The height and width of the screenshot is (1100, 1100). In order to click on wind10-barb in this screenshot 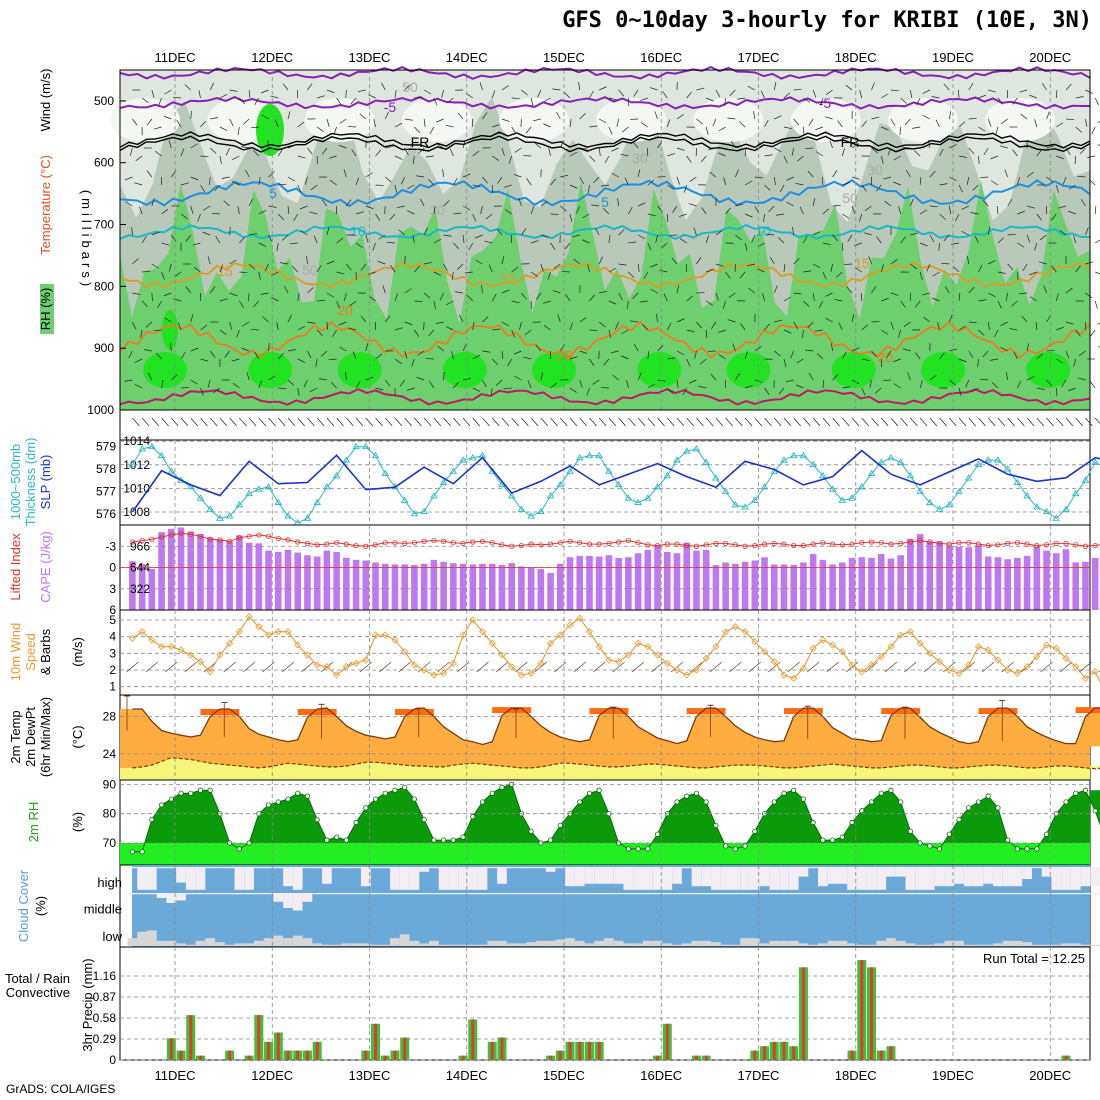, I will do `click(638, 667)`.